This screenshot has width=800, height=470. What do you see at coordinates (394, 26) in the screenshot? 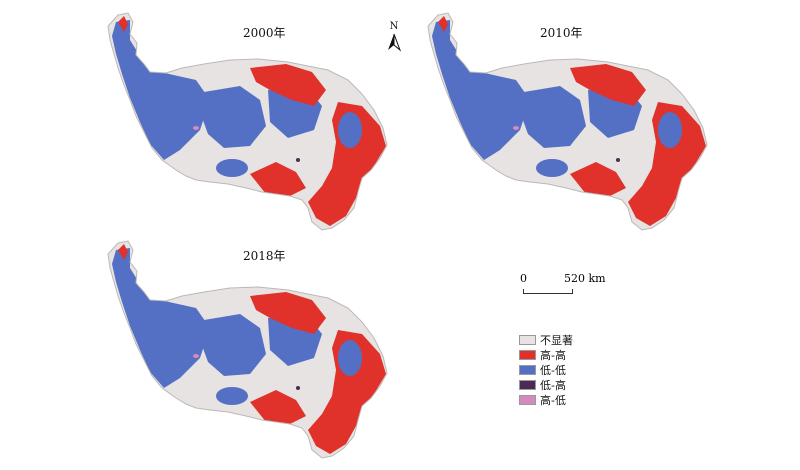
I see `north-label: N` at bounding box center [394, 26].